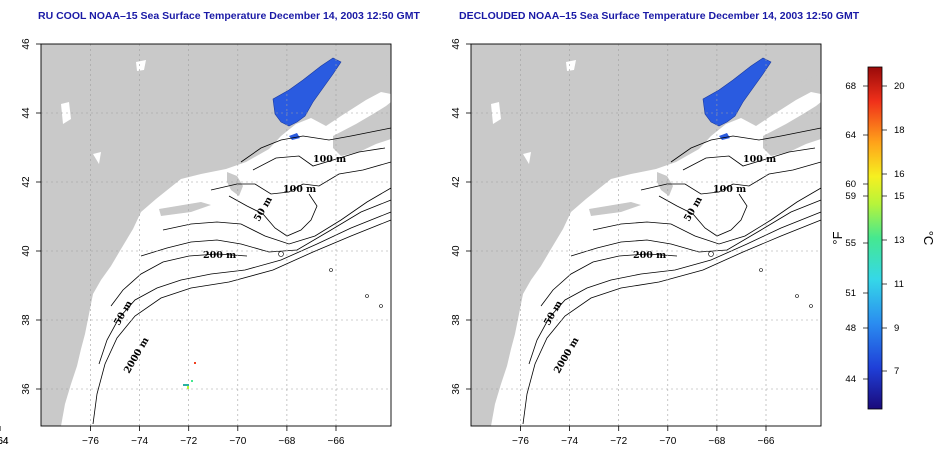  What do you see at coordinates (26, 44) in the screenshot?
I see `y-tick-label-left: 46` at bounding box center [26, 44].